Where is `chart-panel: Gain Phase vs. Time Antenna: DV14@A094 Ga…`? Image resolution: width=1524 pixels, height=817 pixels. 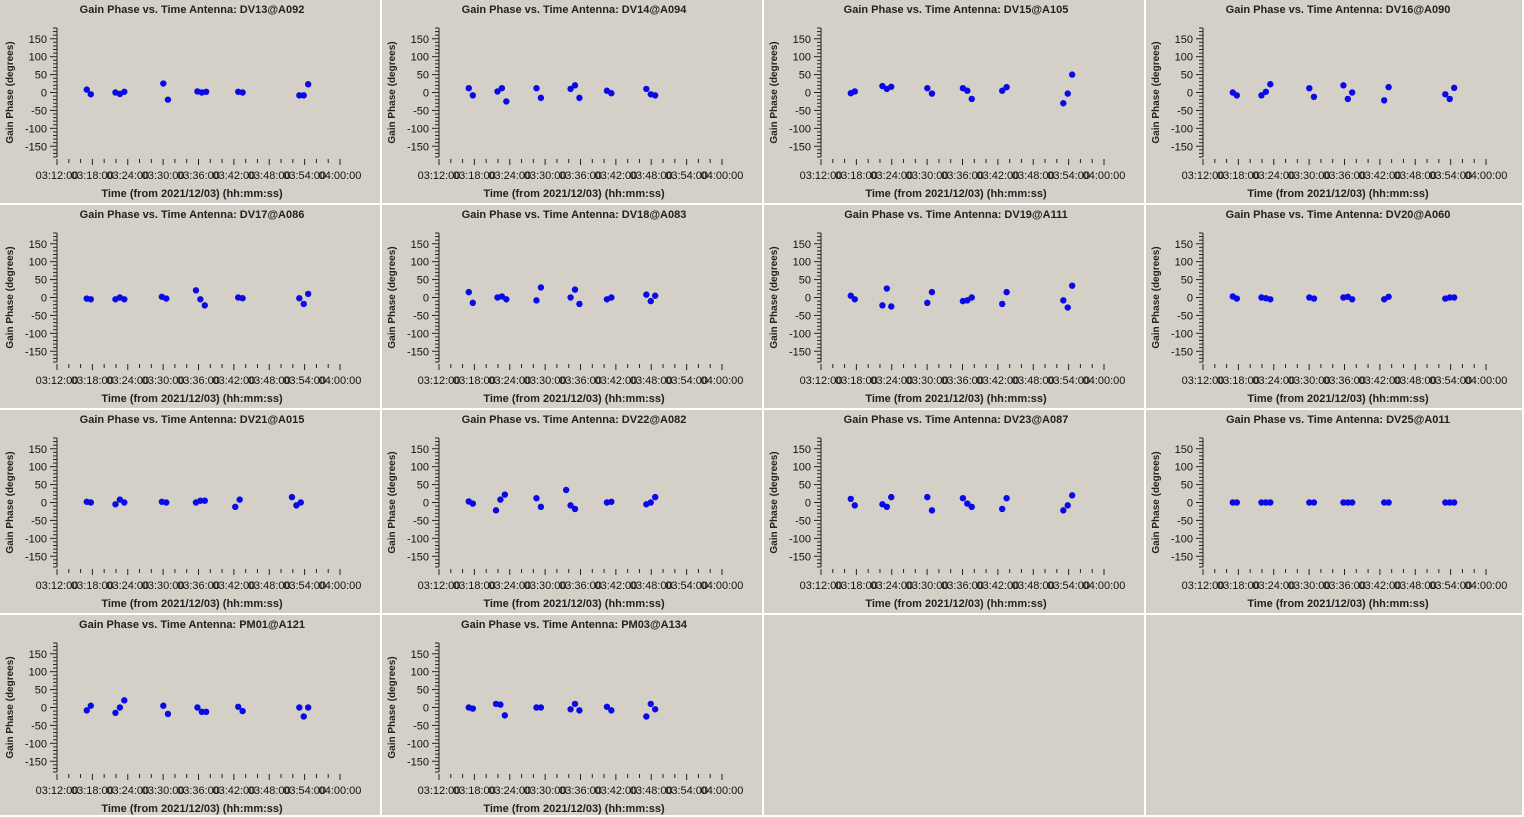 chart-panel: Gain Phase vs. Time Antenna: DV14@A094 Ga… is located at coordinates (573, 102).